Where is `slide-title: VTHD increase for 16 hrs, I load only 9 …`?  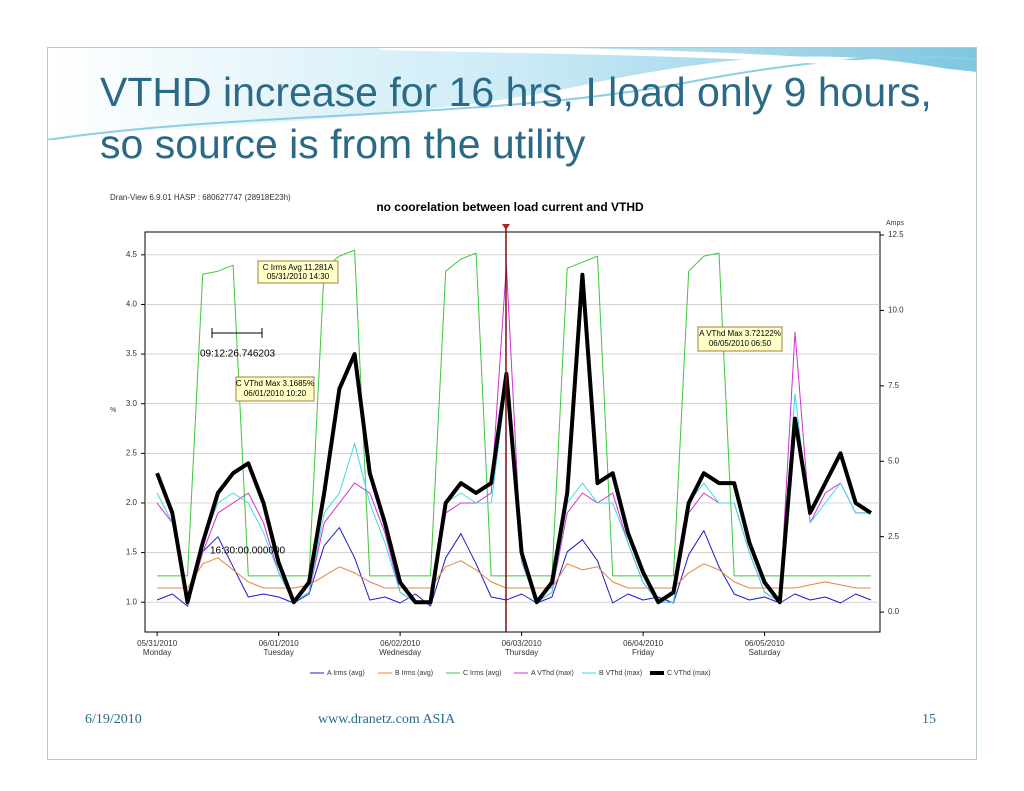 slide-title: VTHD increase for 16 hrs, I load only 9 … is located at coordinates (516, 118).